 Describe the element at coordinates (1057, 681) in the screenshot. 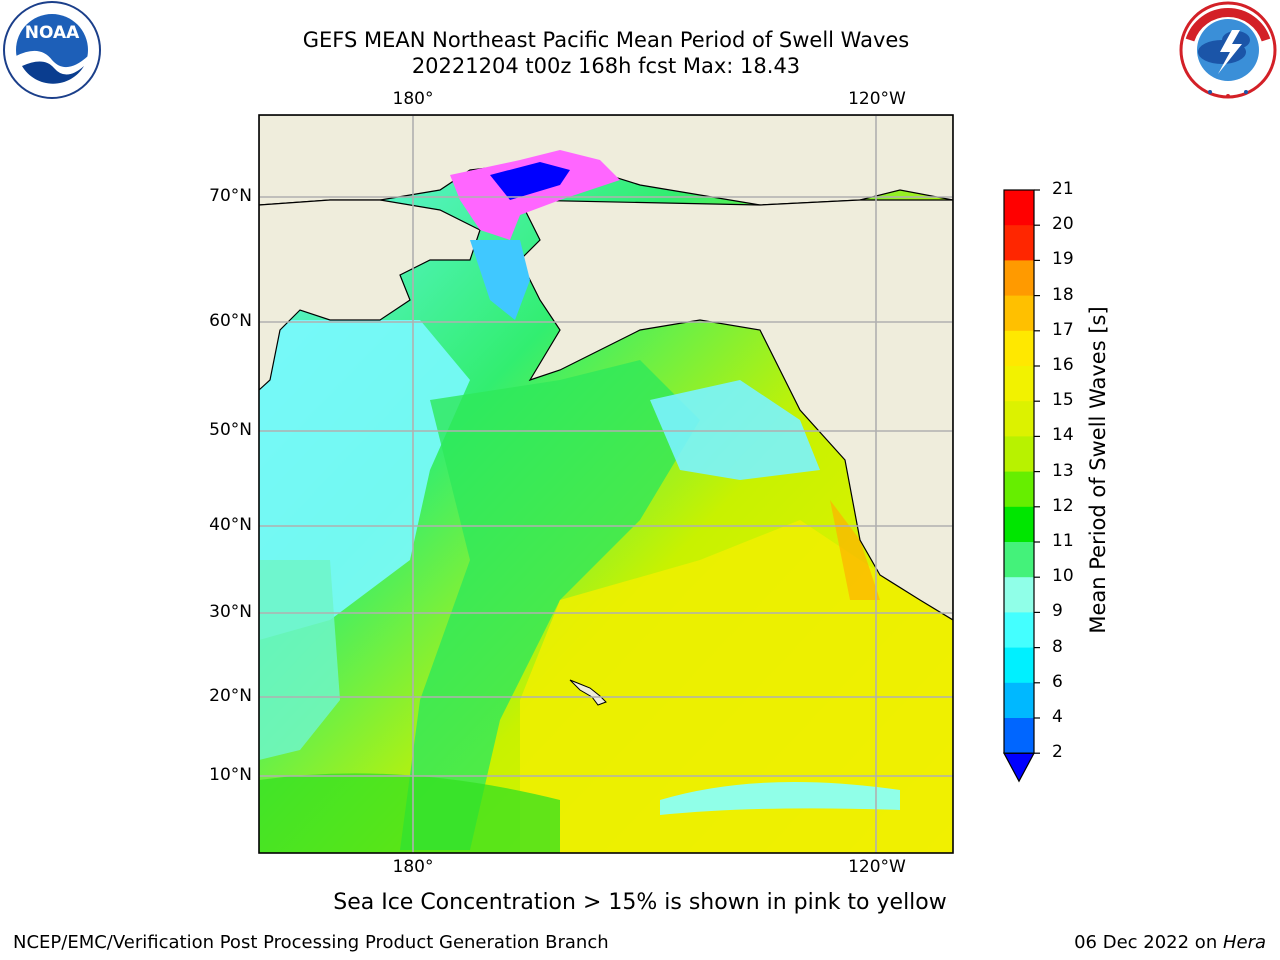

I see `colorbar-tick-label: 6` at that location.